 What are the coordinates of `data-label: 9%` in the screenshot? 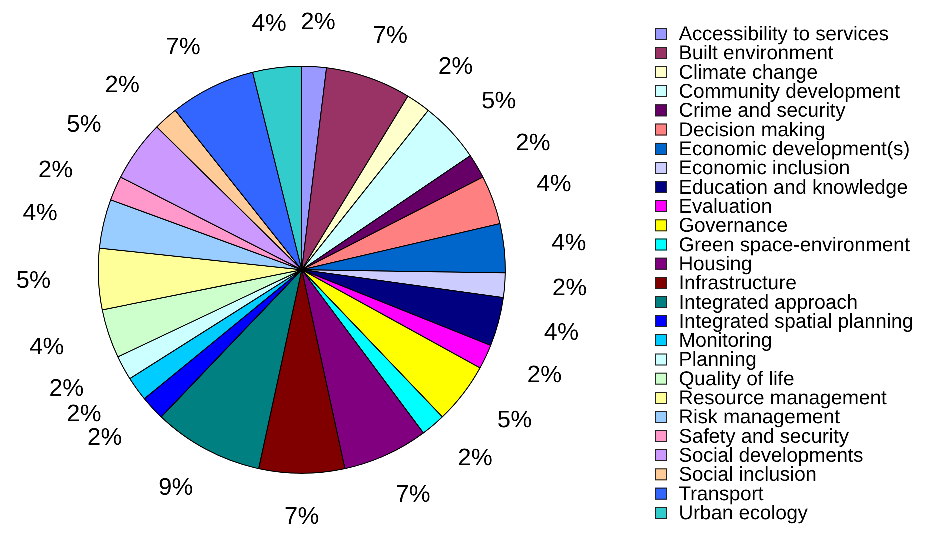 It's located at (176, 488).